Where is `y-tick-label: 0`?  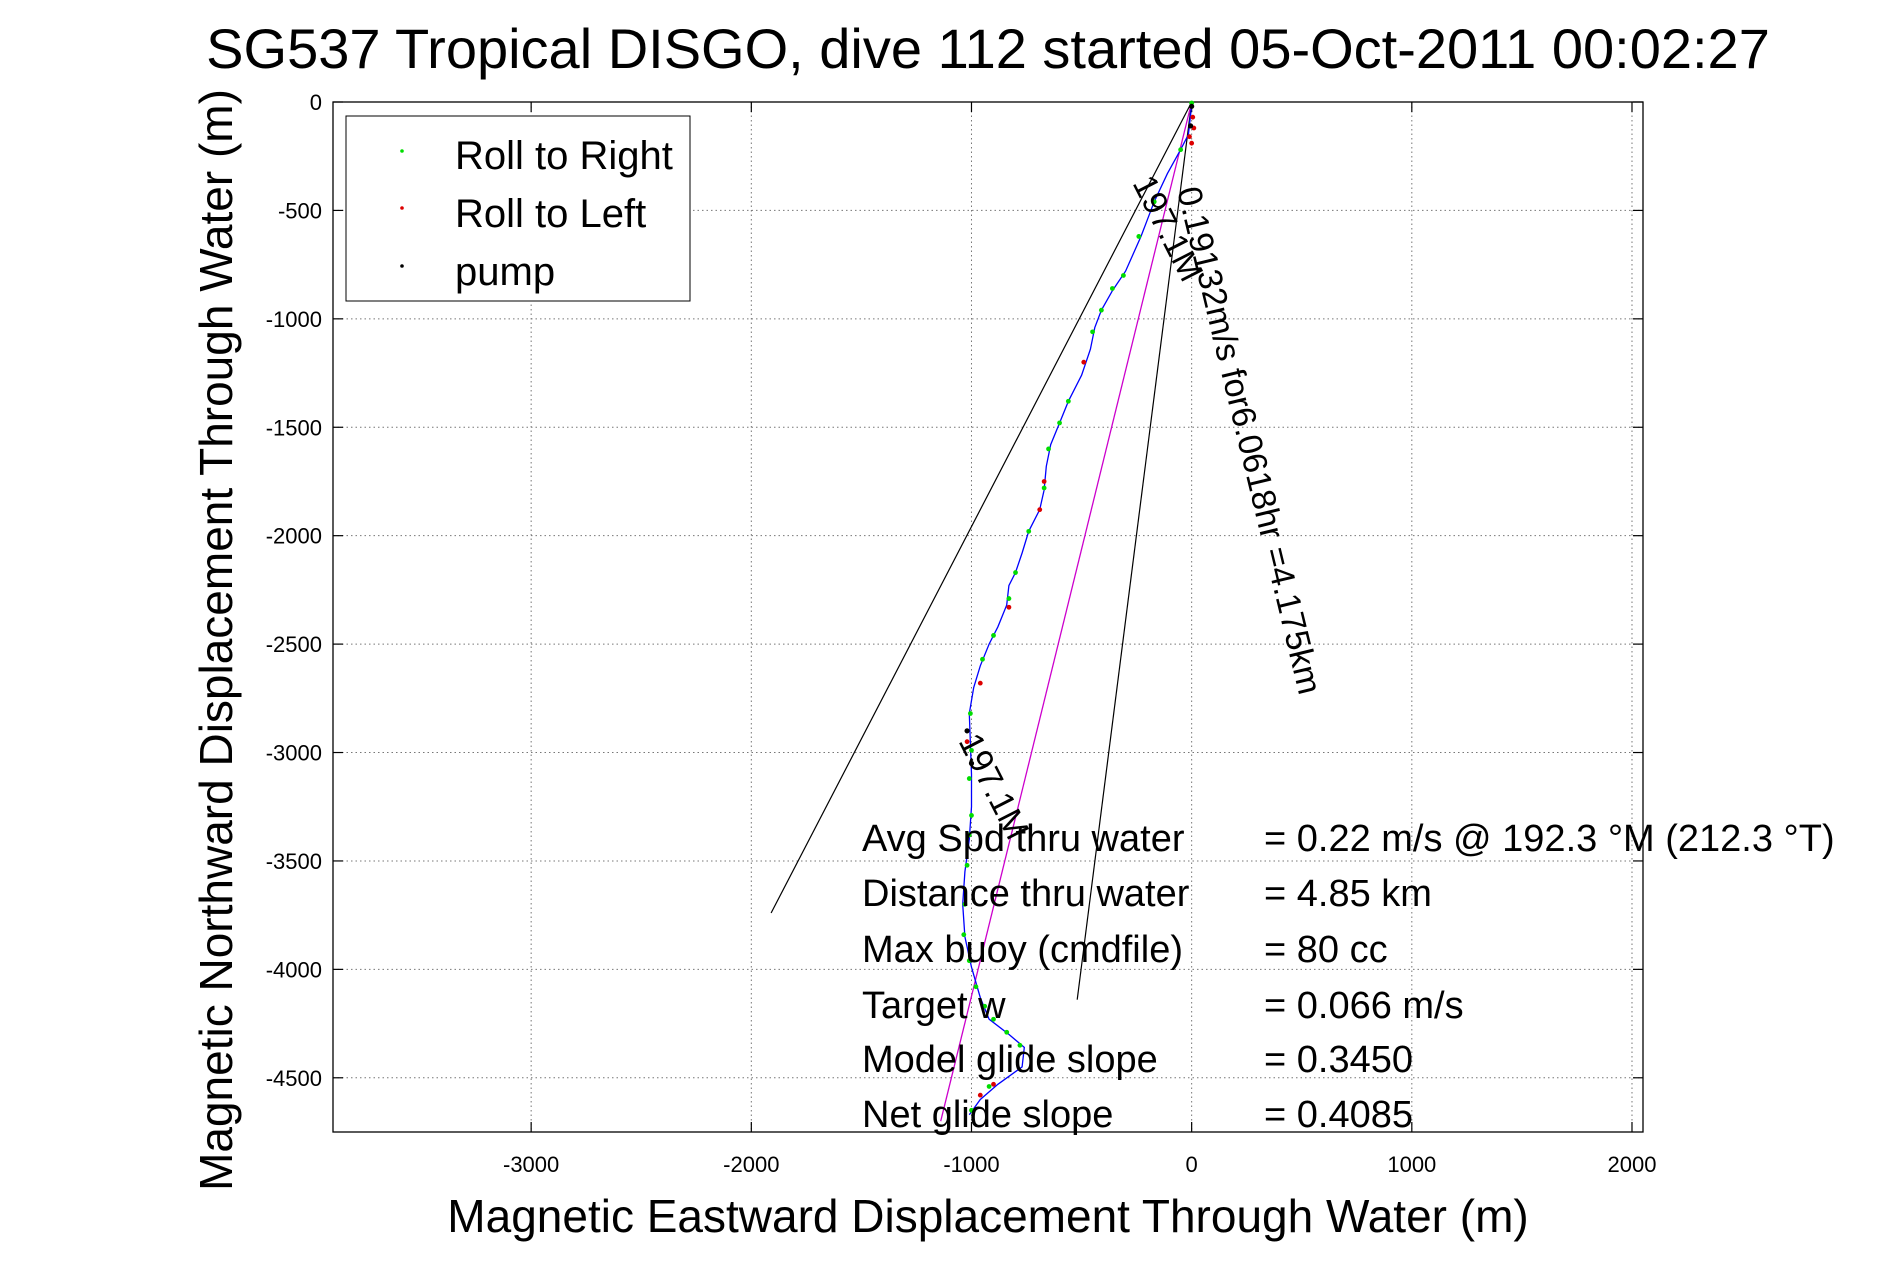
y-tick-label: 0 is located at coordinates (316, 102).